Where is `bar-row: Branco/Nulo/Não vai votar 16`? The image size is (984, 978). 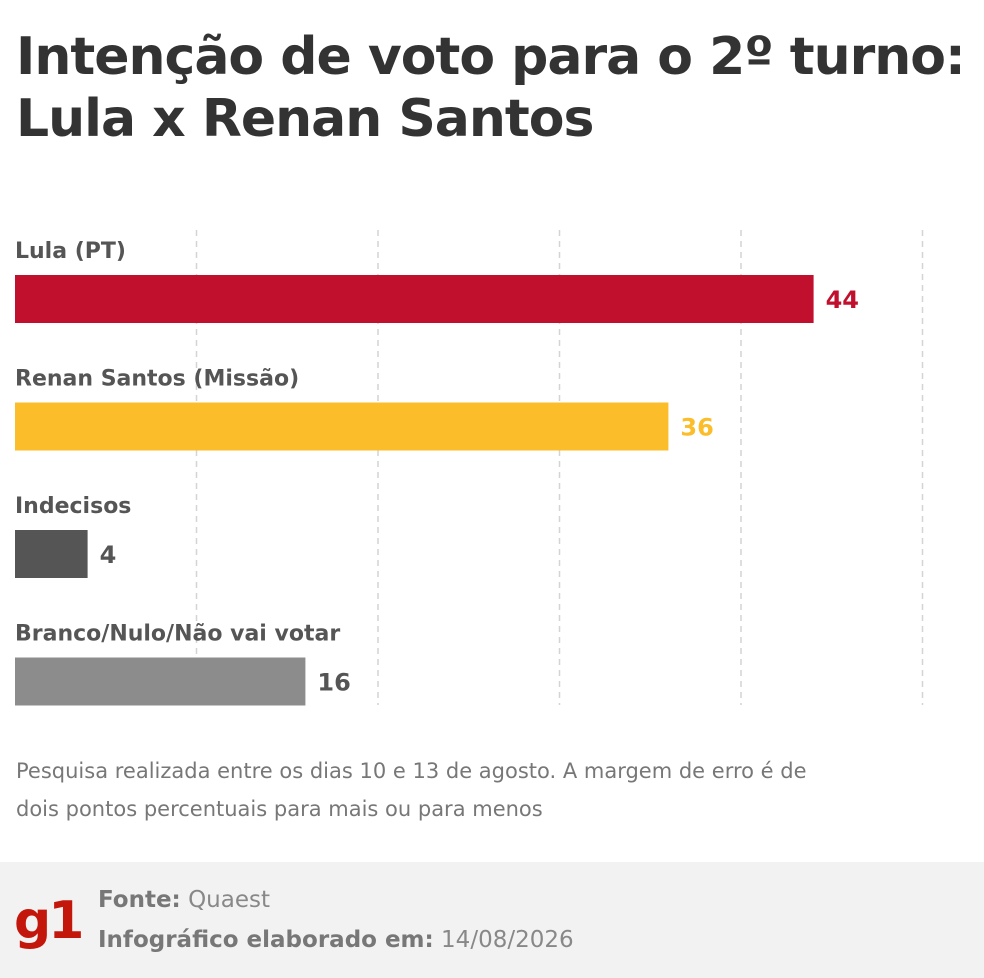
bar-row: Branco/Nulo/Não vai votar 16 is located at coordinates (183, 664).